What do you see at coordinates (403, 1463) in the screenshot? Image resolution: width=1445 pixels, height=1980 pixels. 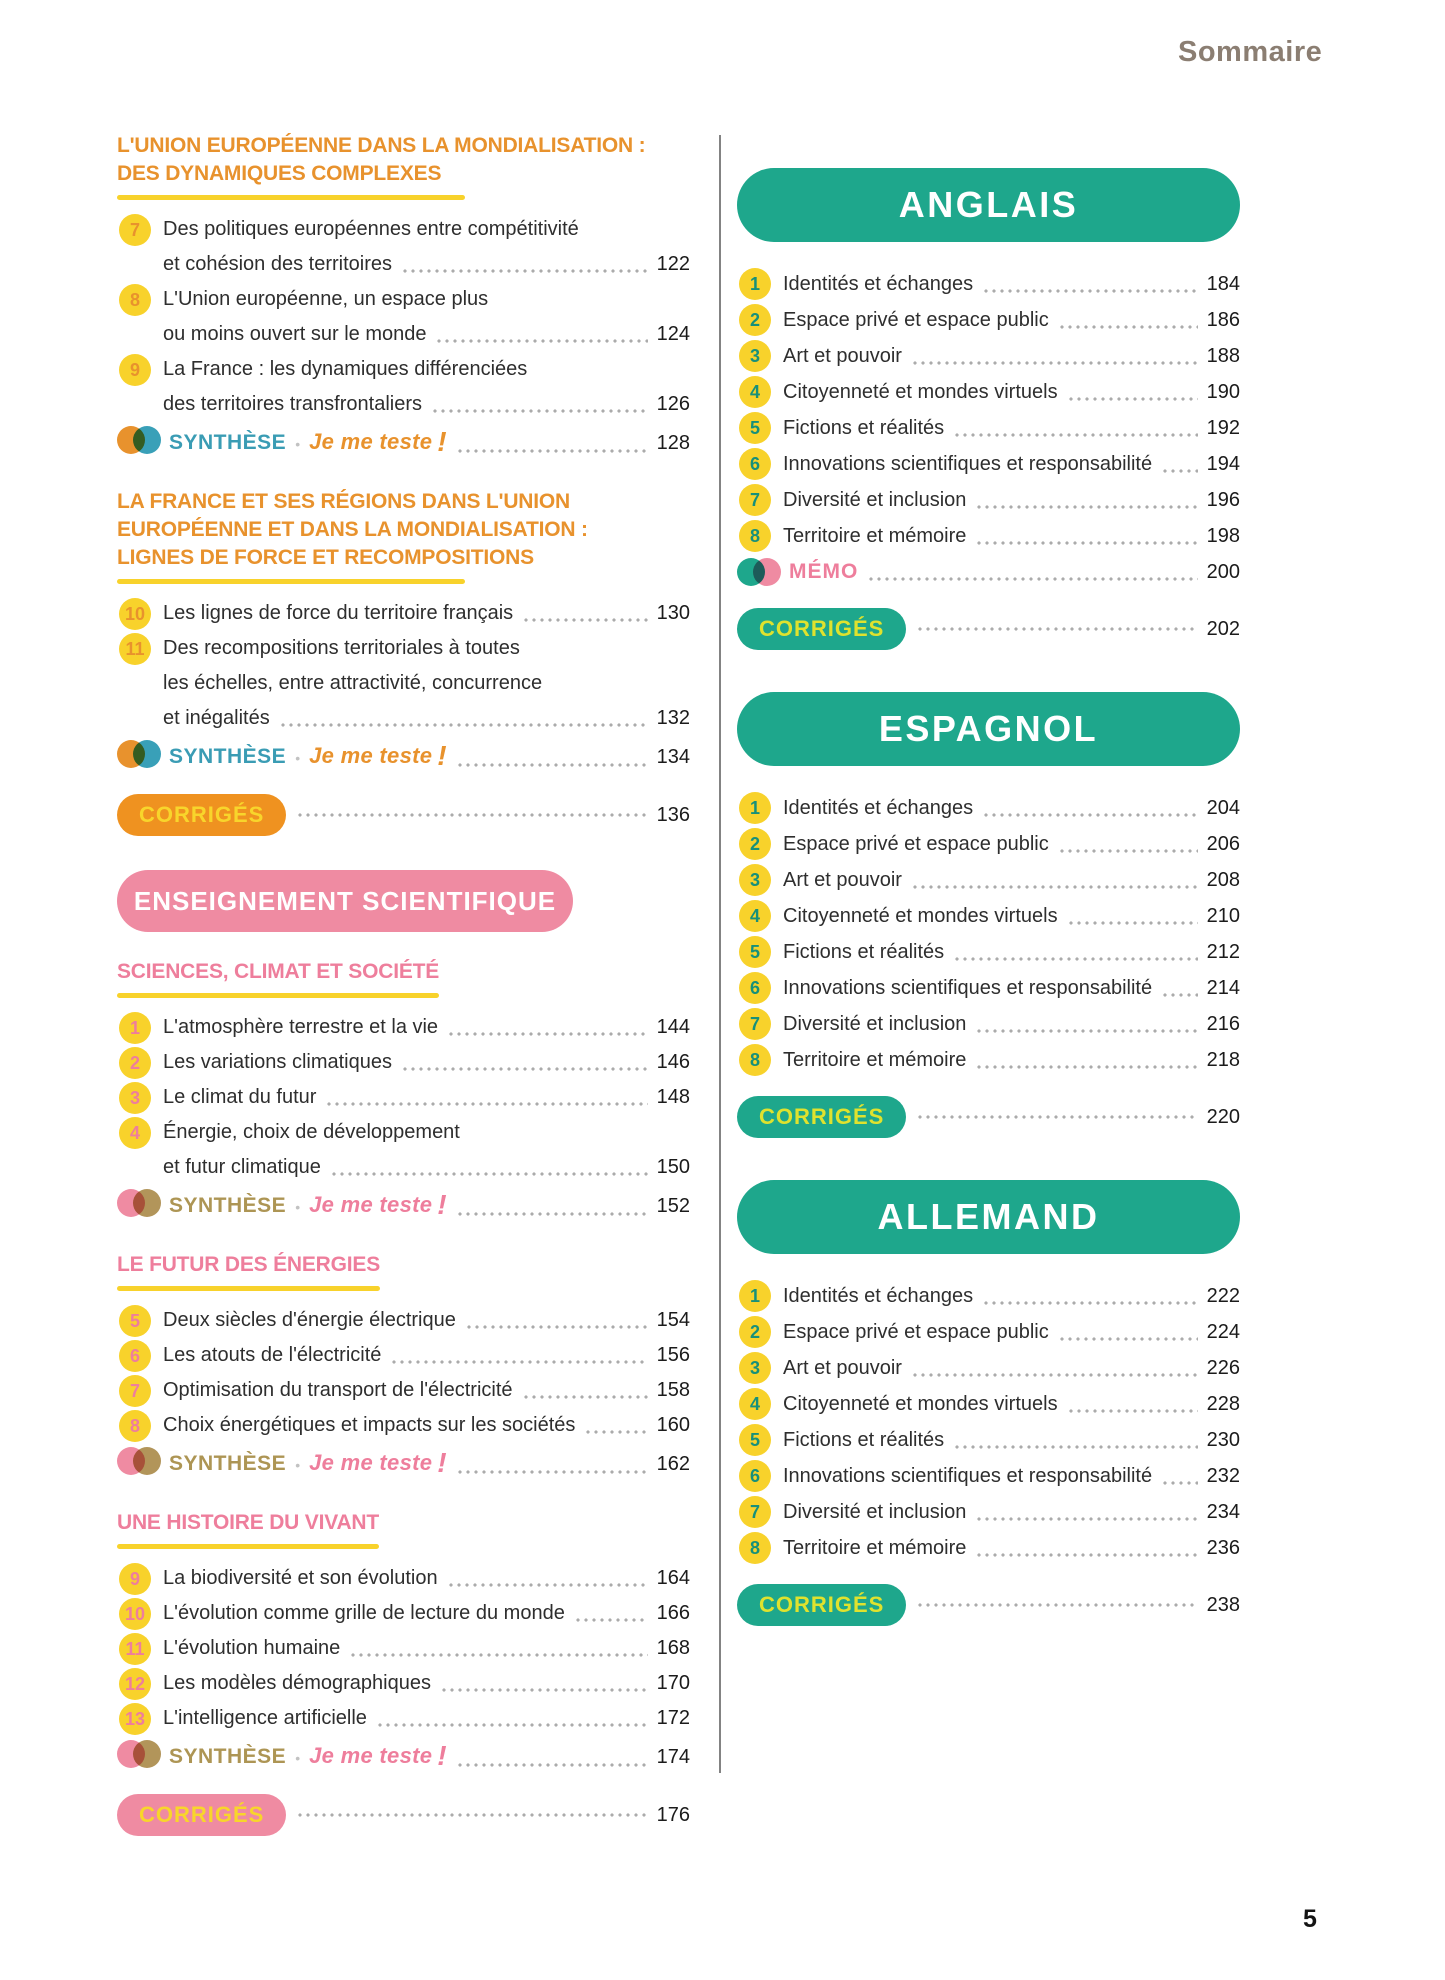 I see `synthese-row: SYNTHÈSE • Je me teste! 162` at bounding box center [403, 1463].